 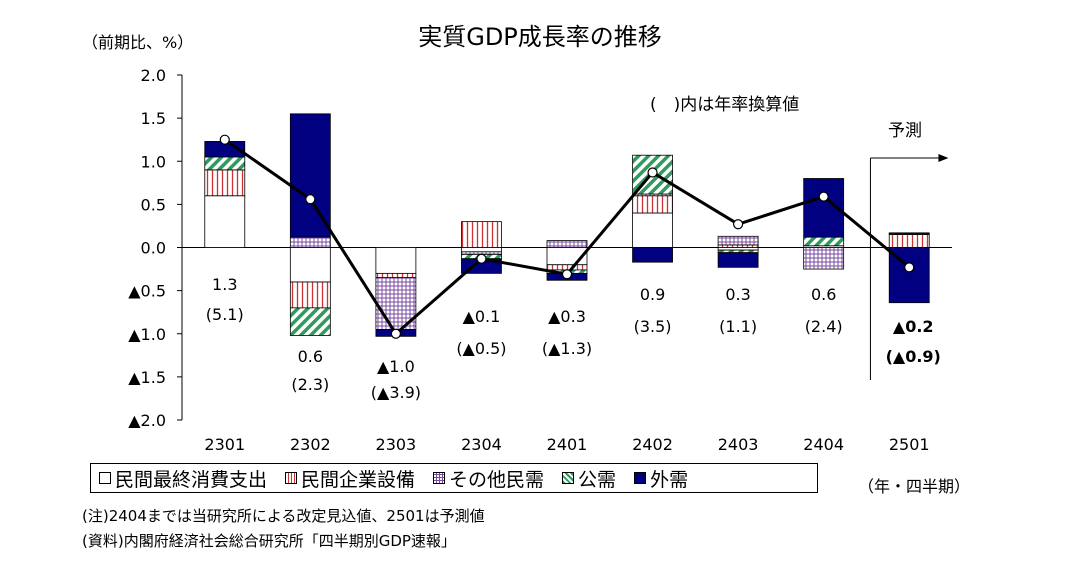 What do you see at coordinates (738, 326) in the screenshot?
I see `annual-rate-label: (1.1)` at bounding box center [738, 326].